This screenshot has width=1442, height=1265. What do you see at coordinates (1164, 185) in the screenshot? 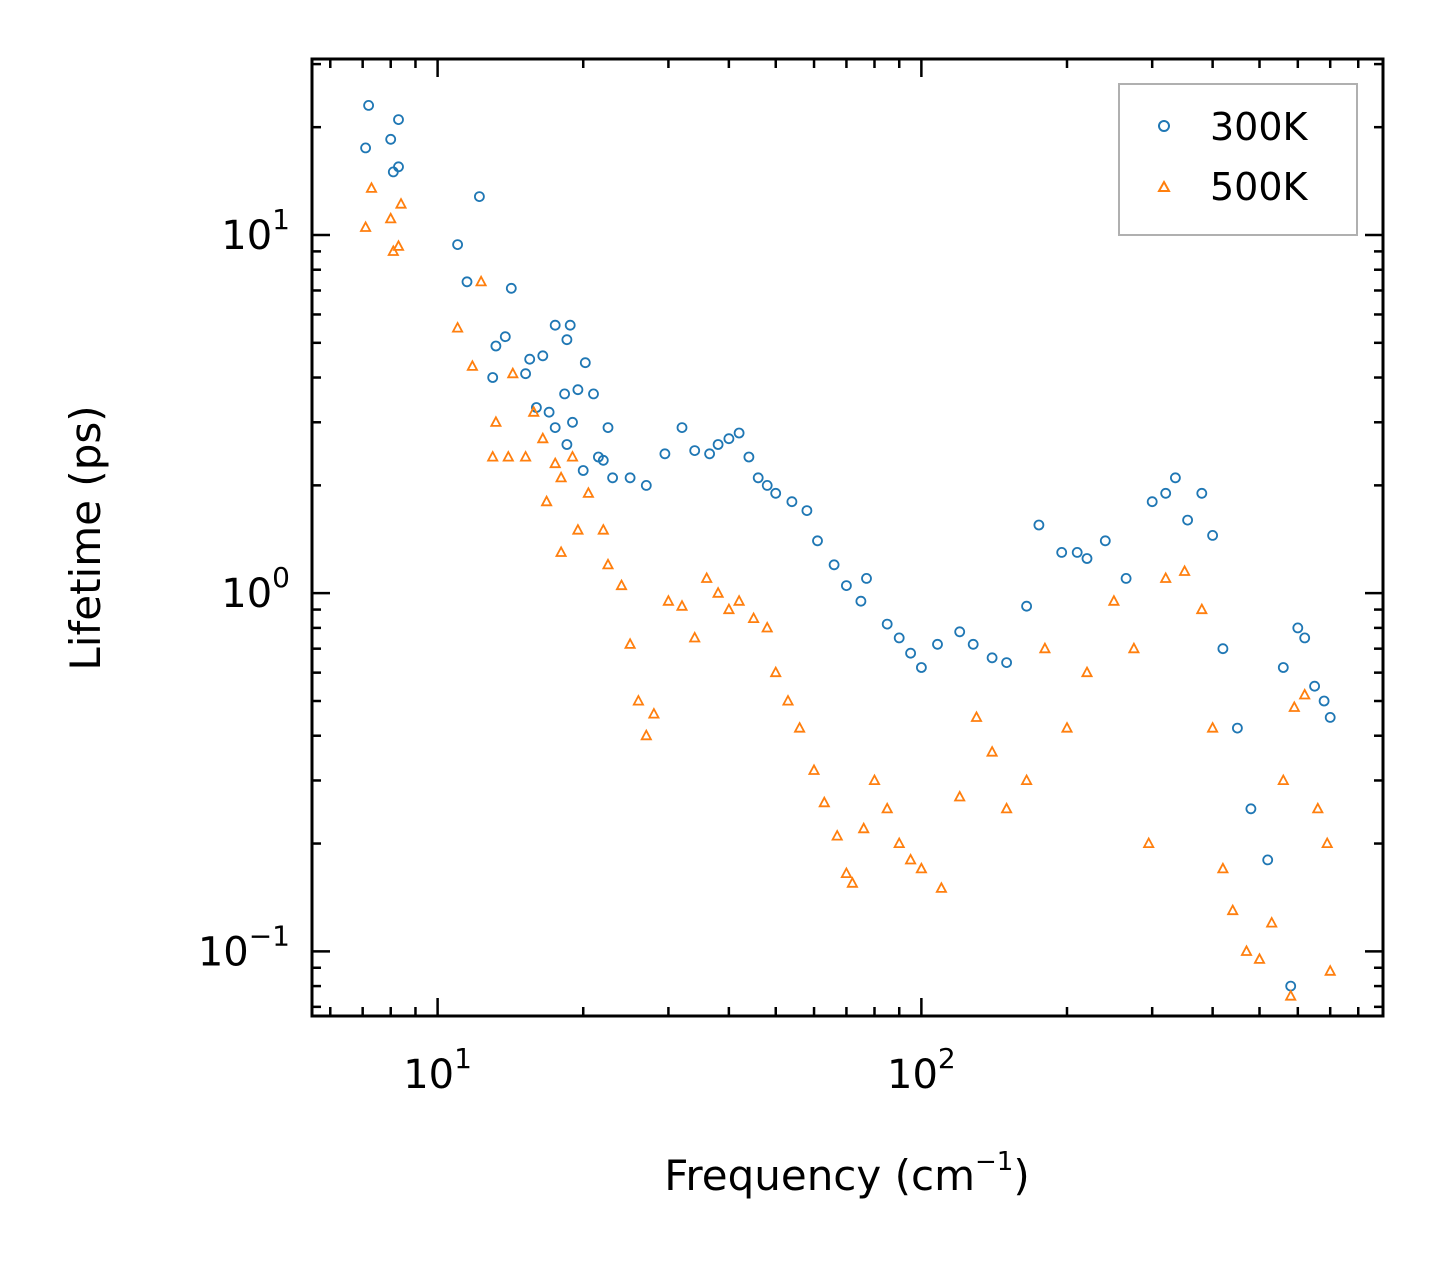
I see `legend-marker-500k` at bounding box center [1164, 185].